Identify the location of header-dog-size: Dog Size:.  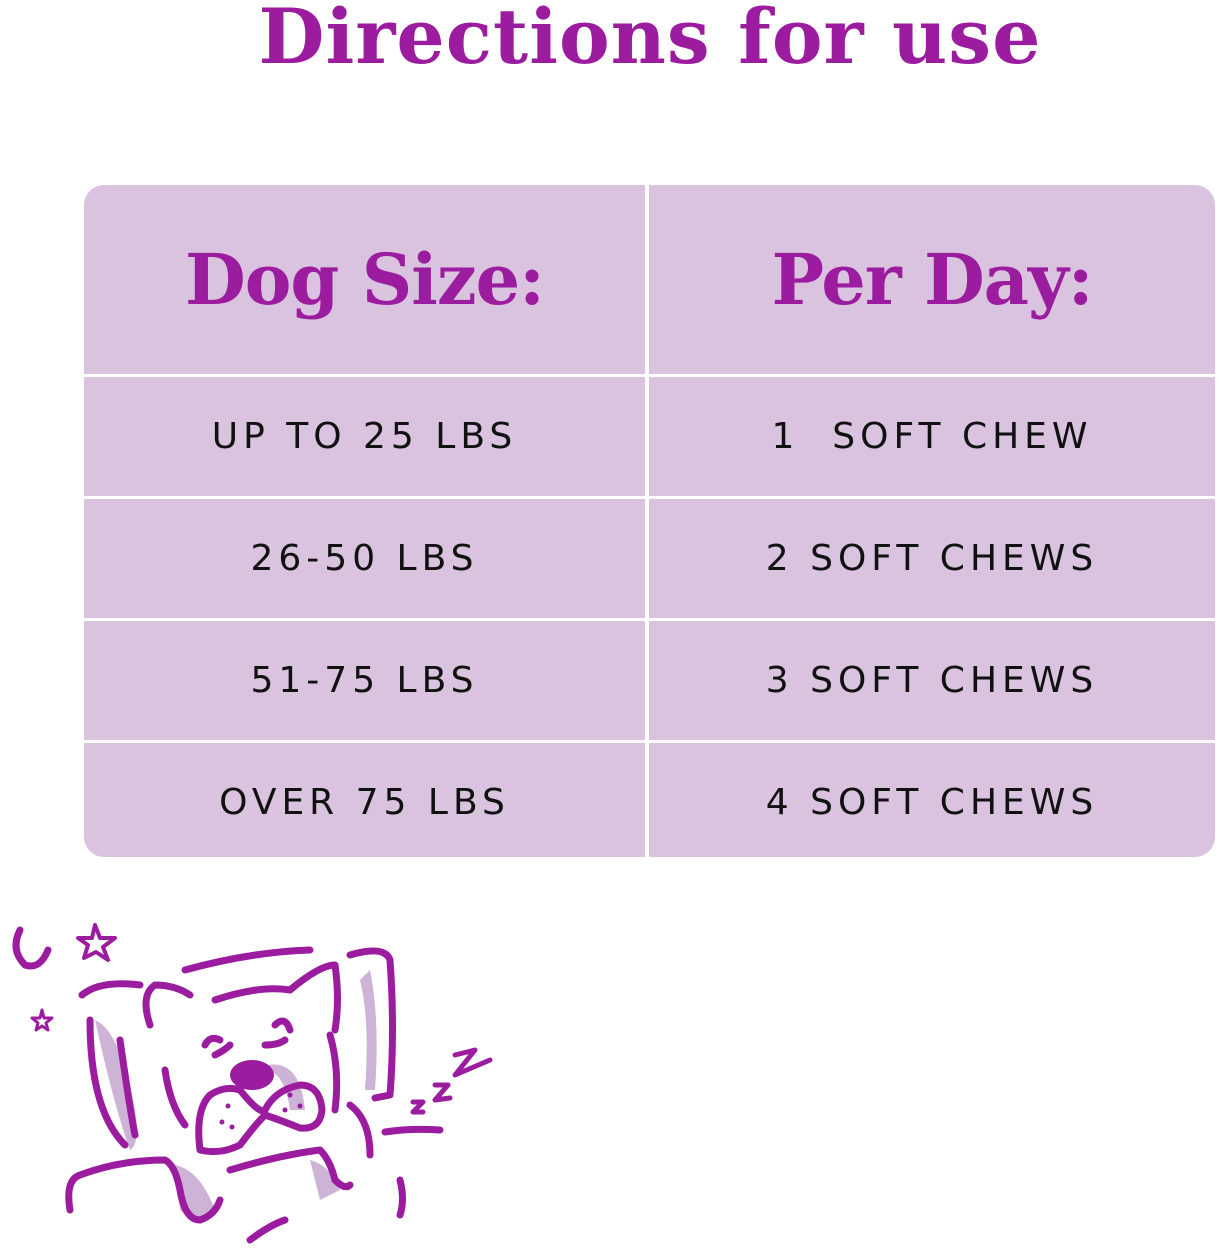
(364, 279).